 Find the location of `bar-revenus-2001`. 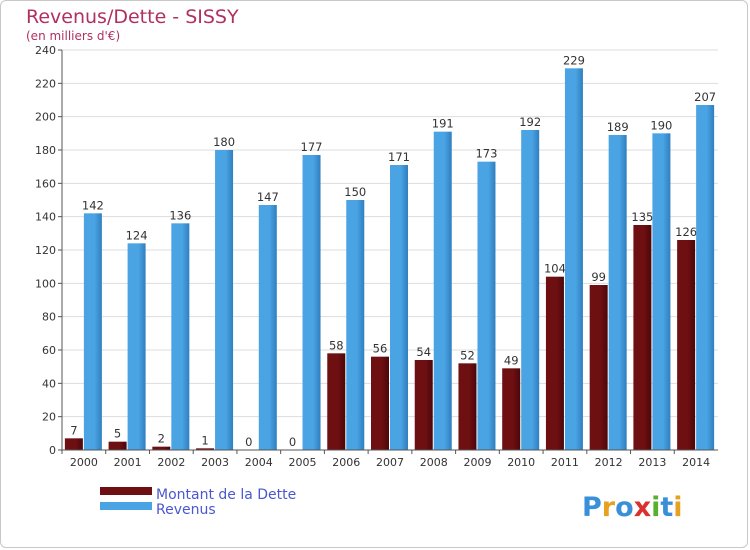

bar-revenus-2001 is located at coordinates (136, 346).